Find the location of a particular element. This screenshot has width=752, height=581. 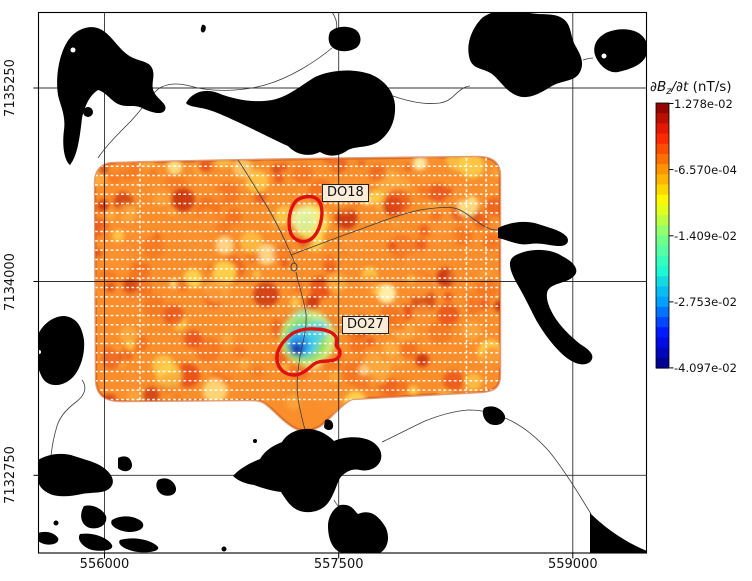

colorbar-border is located at coordinates (662, 235).